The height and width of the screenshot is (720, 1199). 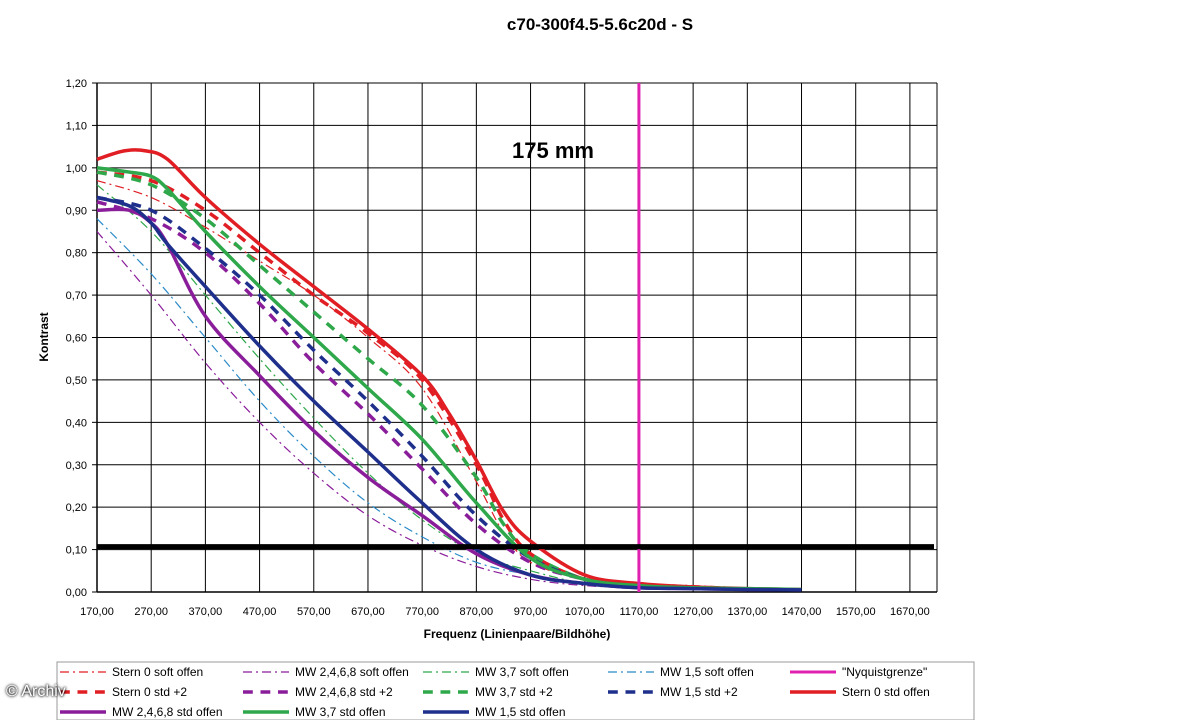 What do you see at coordinates (585, 612) in the screenshot?
I see `x-tick-label: 1070,00` at bounding box center [585, 612].